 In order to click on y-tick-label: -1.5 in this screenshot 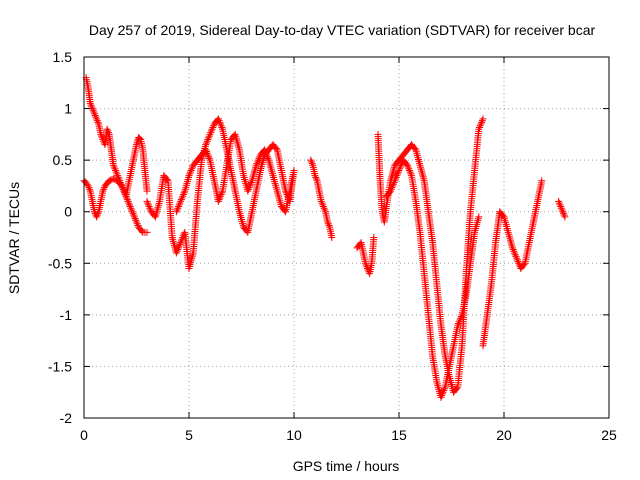, I will do `click(60, 366)`.